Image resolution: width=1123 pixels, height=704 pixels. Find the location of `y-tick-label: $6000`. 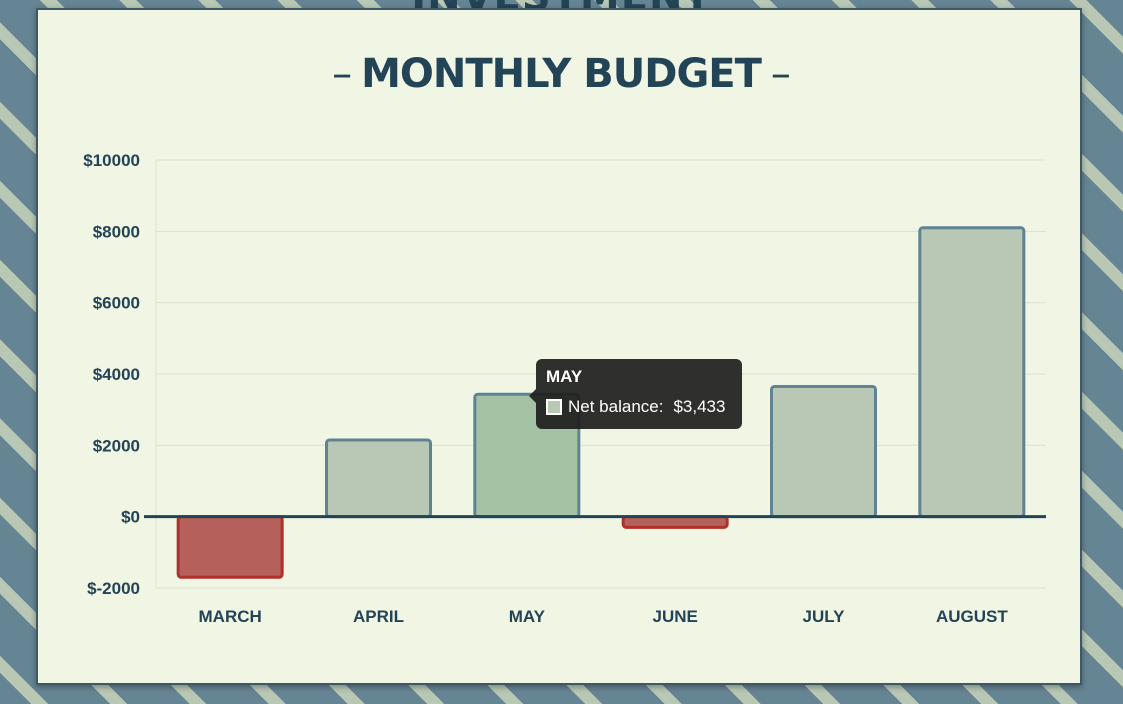

y-tick-label: $6000 is located at coordinates (116, 303).